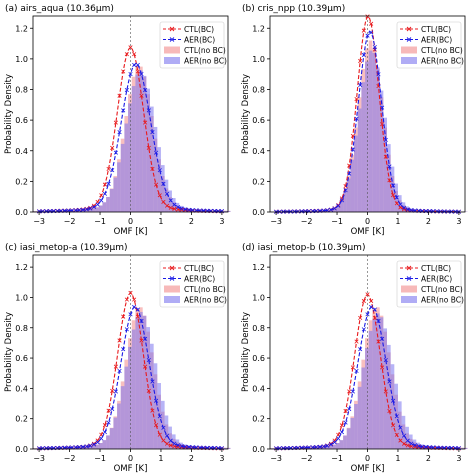  I want to click on y-tick-label: 1.0, so click(21, 297).